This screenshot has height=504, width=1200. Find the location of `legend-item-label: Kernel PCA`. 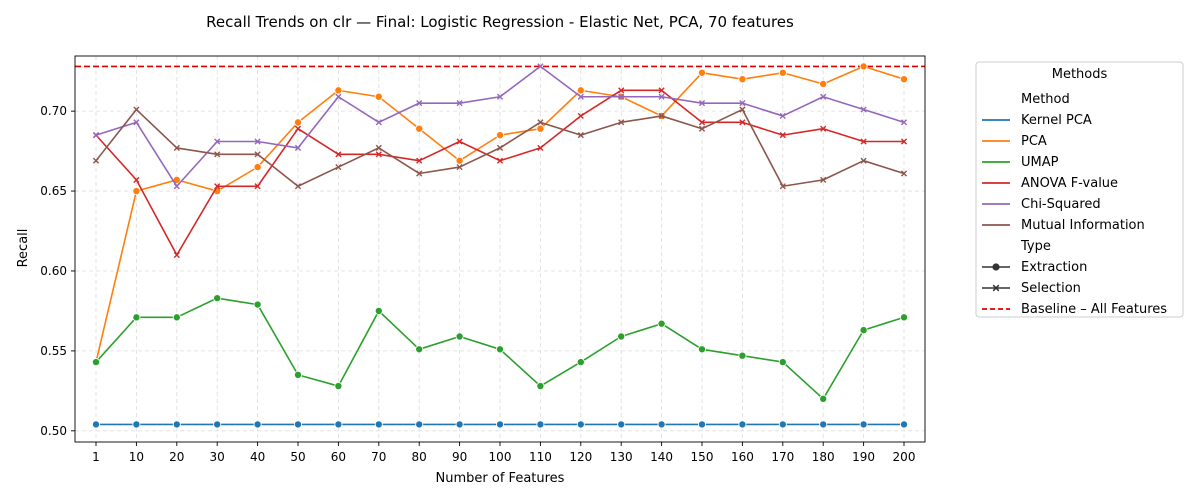

legend-item-label: Kernel PCA is located at coordinates (1056, 120).